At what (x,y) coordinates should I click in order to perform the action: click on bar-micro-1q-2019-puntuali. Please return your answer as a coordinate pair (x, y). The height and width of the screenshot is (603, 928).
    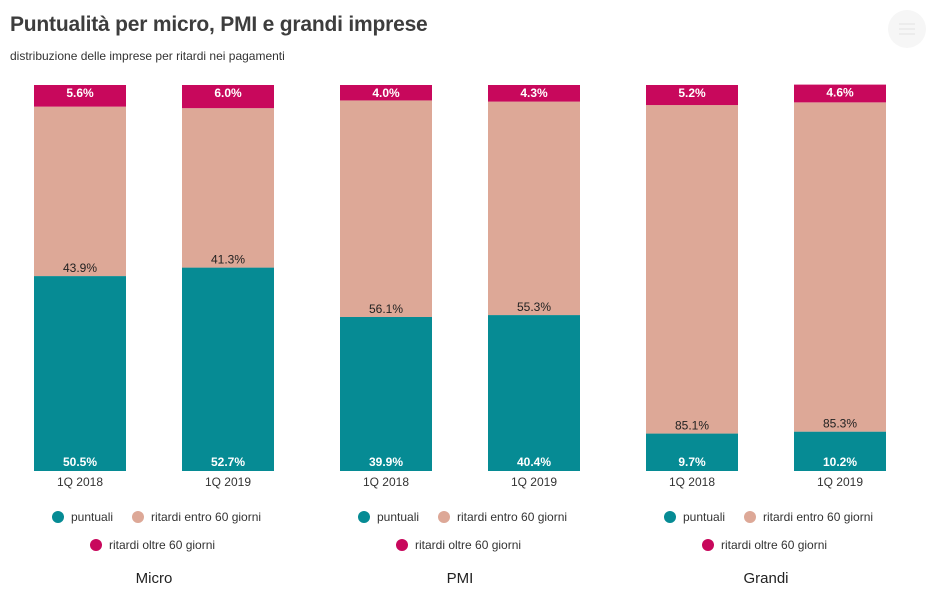
    Looking at the image, I should click on (228, 369).